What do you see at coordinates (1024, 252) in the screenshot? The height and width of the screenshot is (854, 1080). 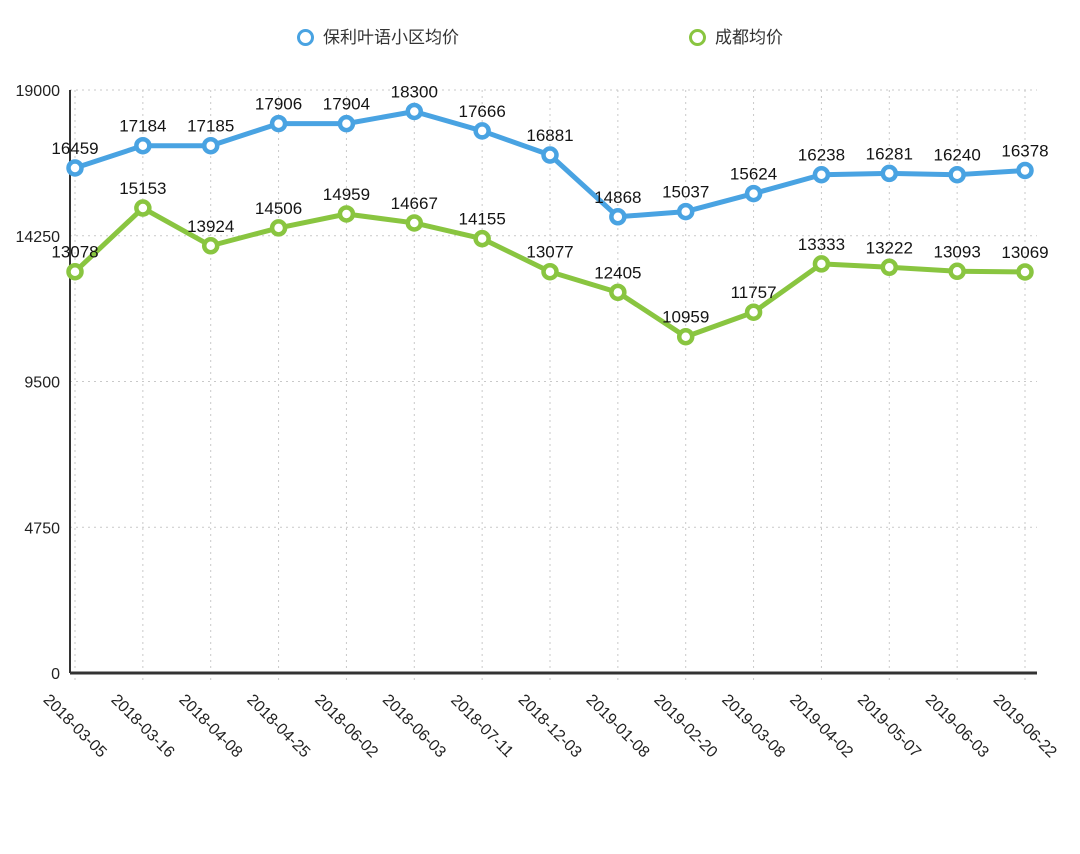 I see `data-label: 13069` at bounding box center [1024, 252].